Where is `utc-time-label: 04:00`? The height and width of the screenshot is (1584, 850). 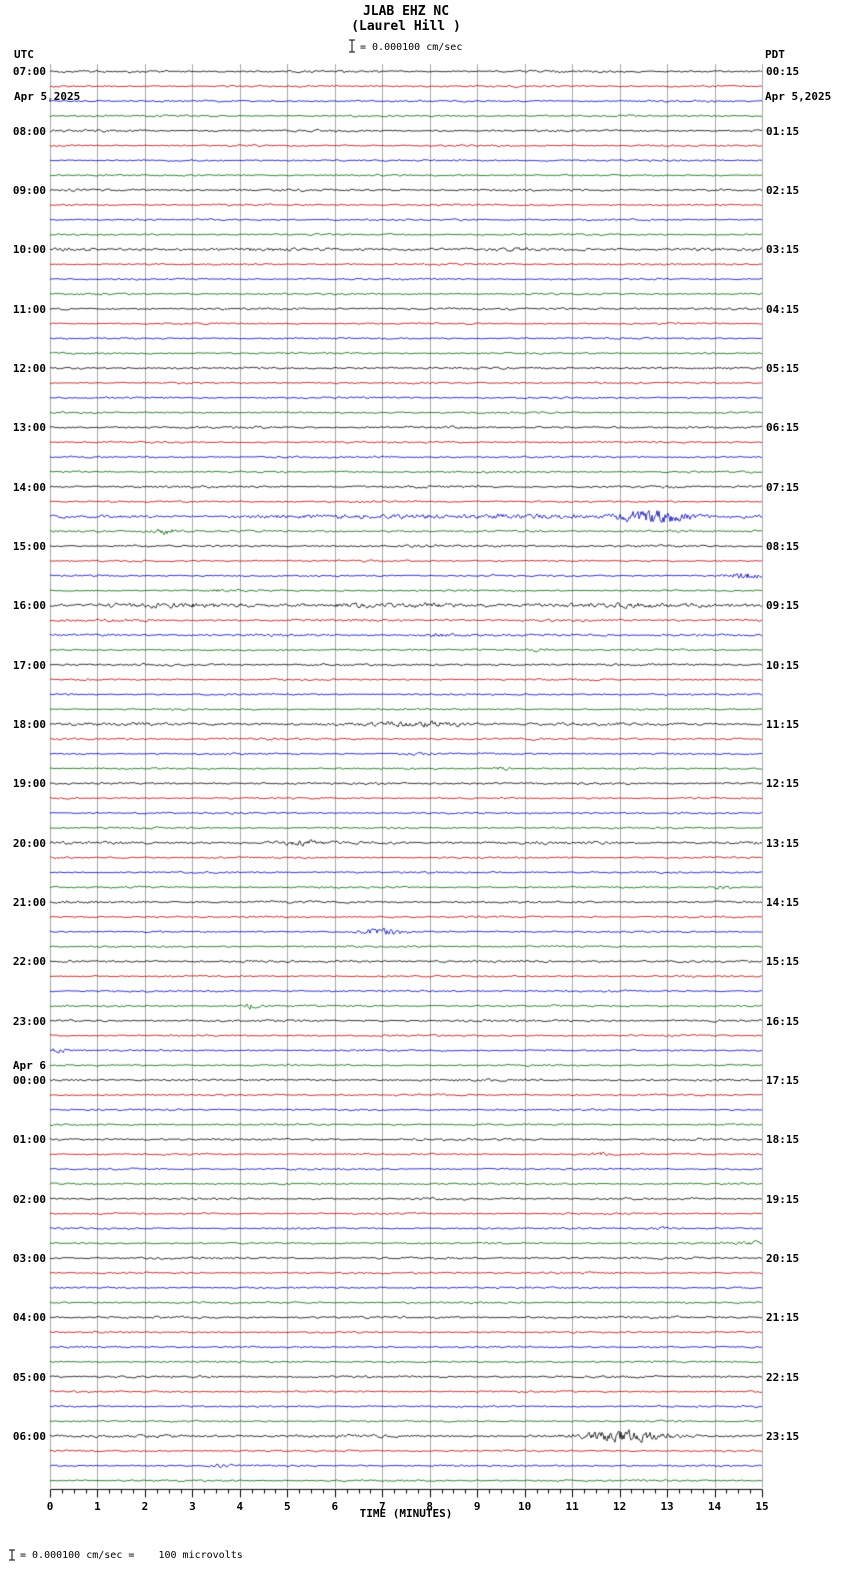 utc-time-label: 04:00 is located at coordinates (29, 1318).